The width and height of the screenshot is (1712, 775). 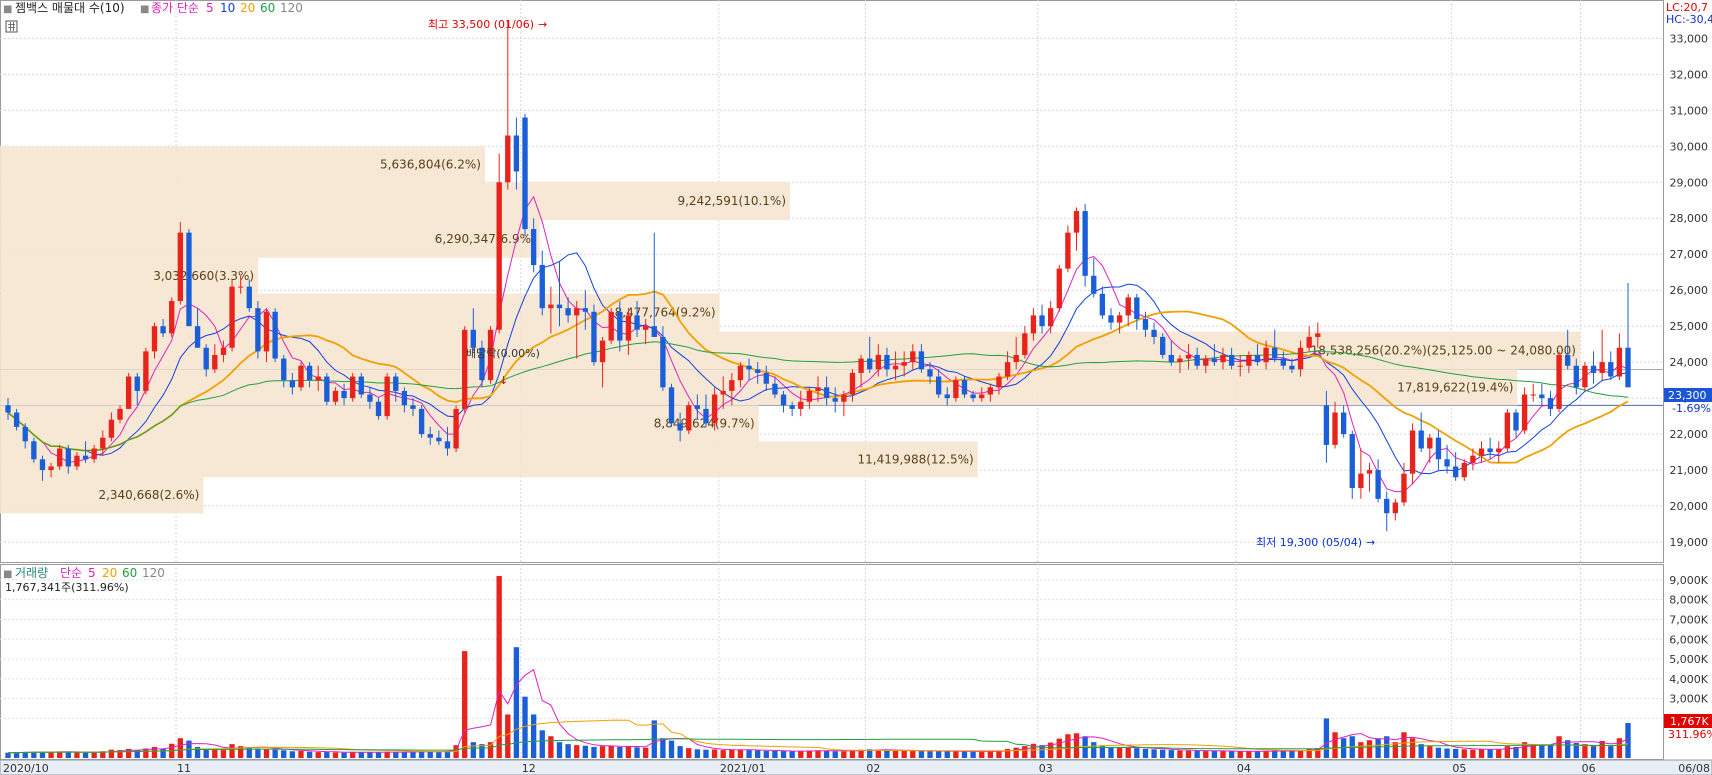 I want to click on header-checkbox: ■, so click(x=7, y=9).